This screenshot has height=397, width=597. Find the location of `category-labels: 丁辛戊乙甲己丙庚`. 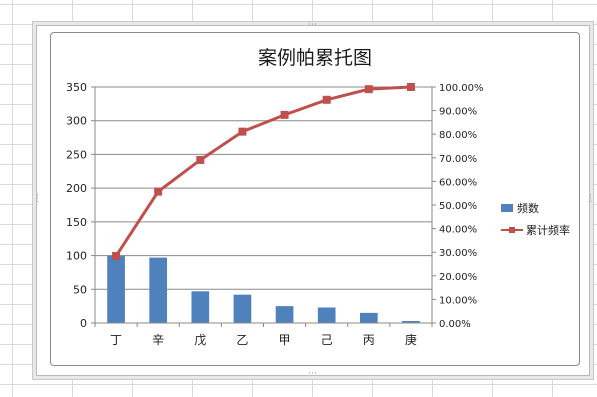

category-labels: 丁辛戊乙甲己丙庚 is located at coordinates (263, 339).